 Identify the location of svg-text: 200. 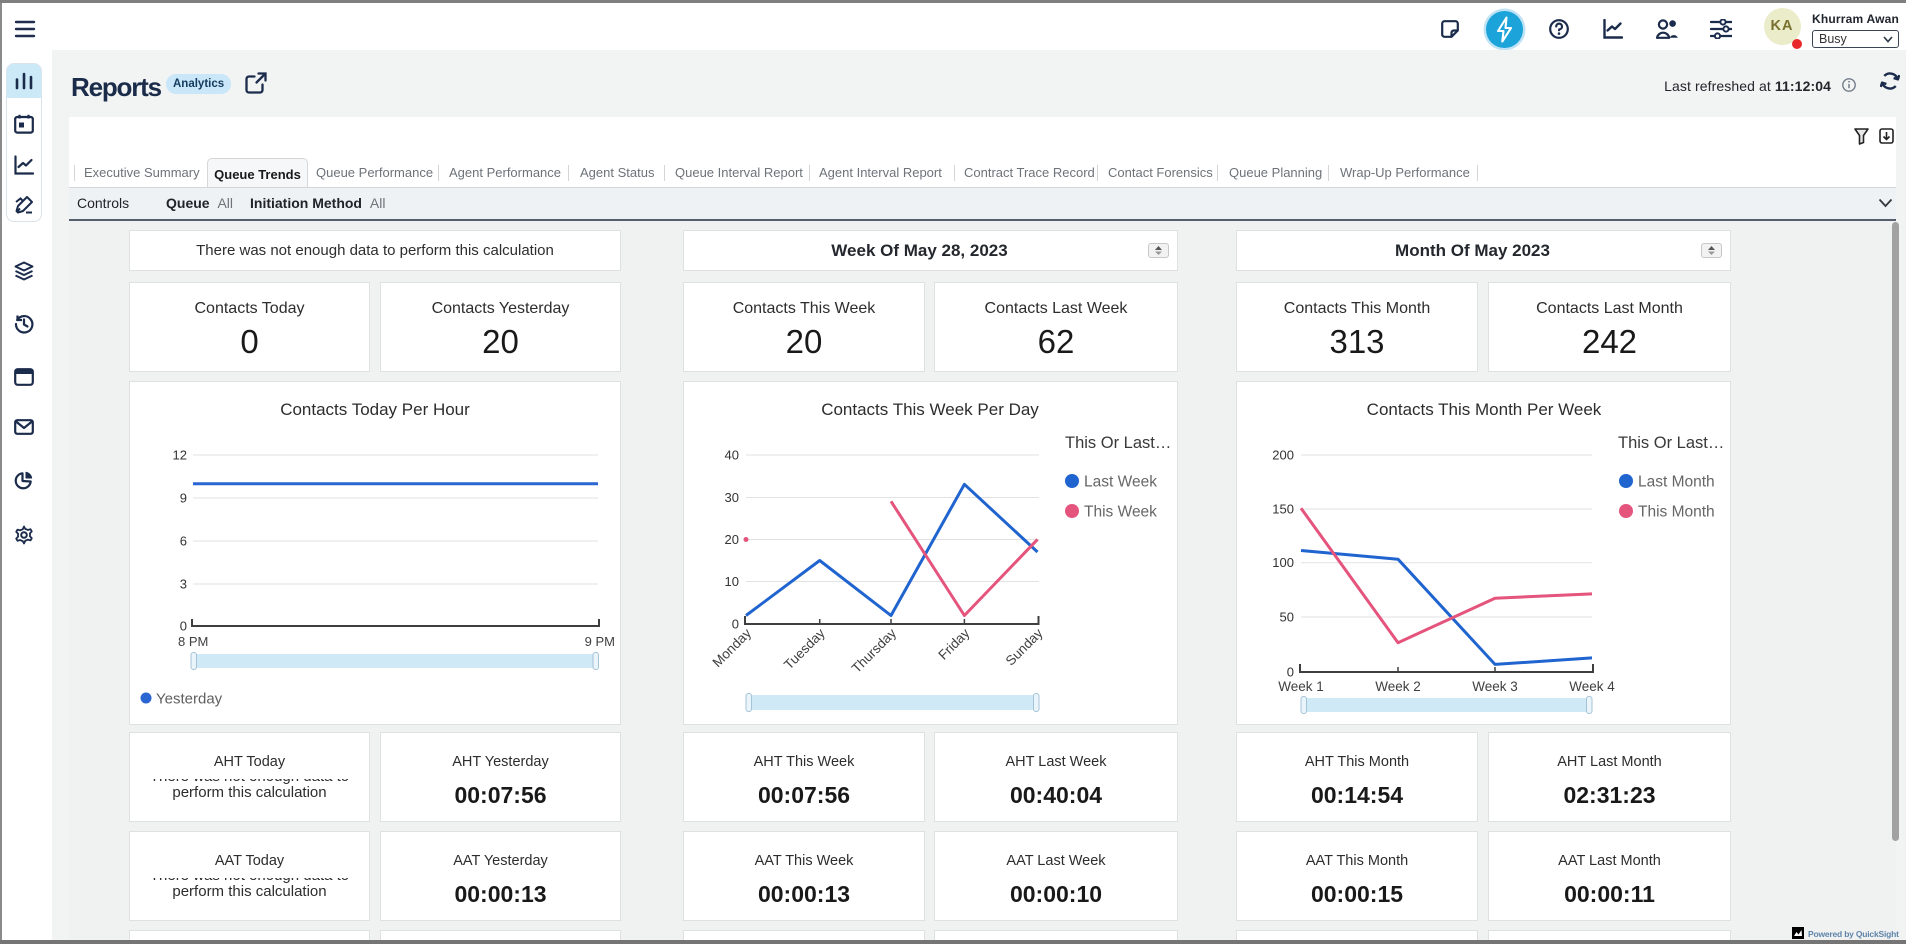
(1283, 455).